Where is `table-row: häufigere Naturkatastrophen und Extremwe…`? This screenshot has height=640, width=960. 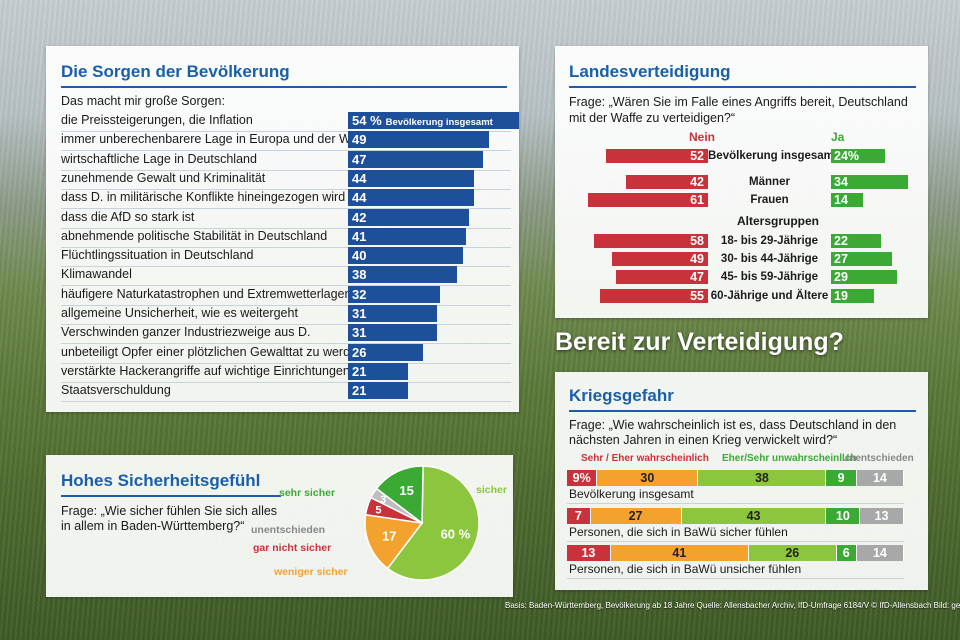
table-row: häufigere Naturkatastrophen und Extremwe… is located at coordinates (286, 295).